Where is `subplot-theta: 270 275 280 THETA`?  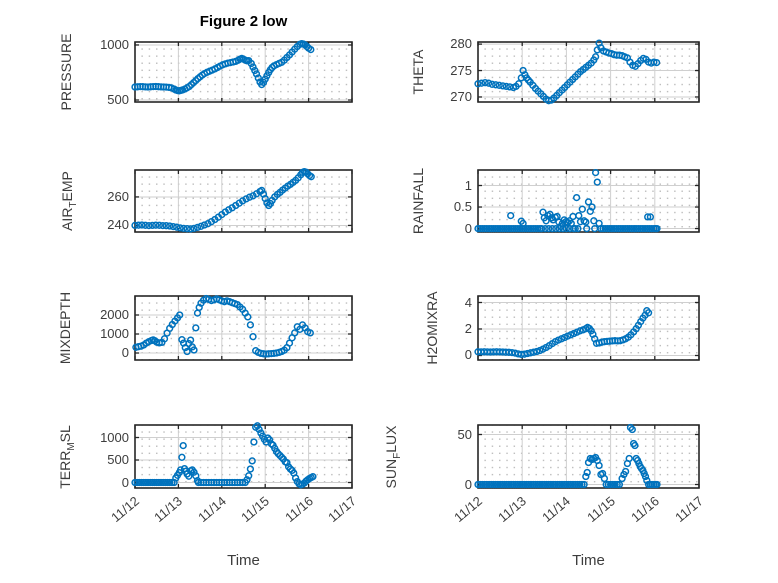
subplot-theta: 270 275 280 THETA is located at coordinates (555, 71).